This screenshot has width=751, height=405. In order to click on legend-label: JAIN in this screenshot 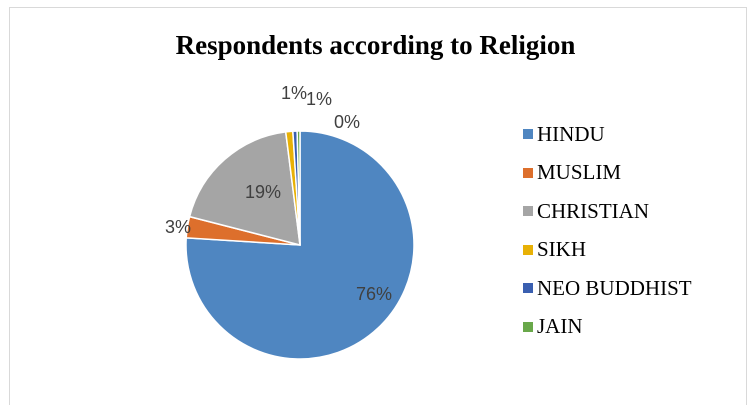, I will do `click(560, 326)`.